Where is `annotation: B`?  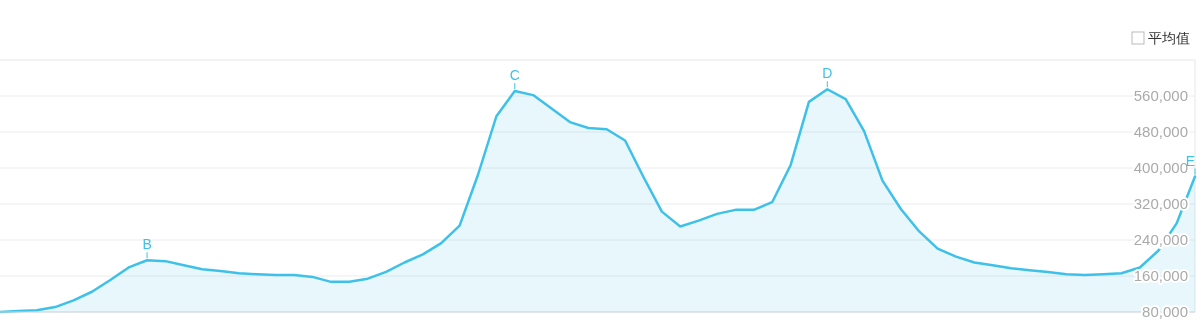 annotation: B is located at coordinates (147, 244).